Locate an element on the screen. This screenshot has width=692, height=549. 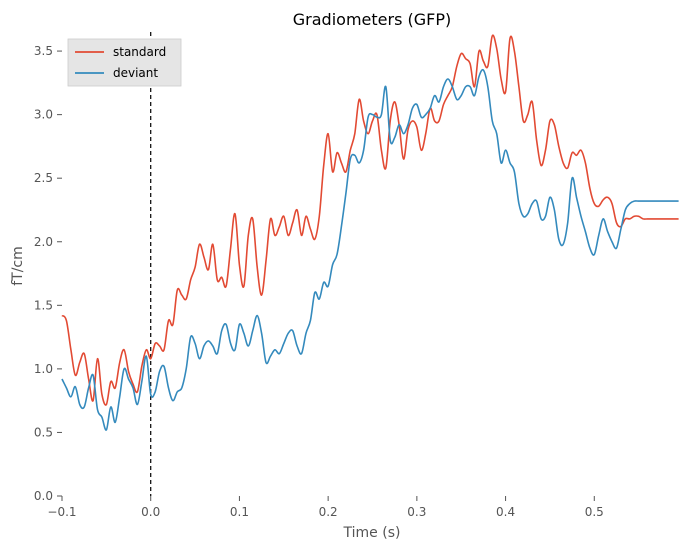
legend: standard deviant is located at coordinates (124, 62).